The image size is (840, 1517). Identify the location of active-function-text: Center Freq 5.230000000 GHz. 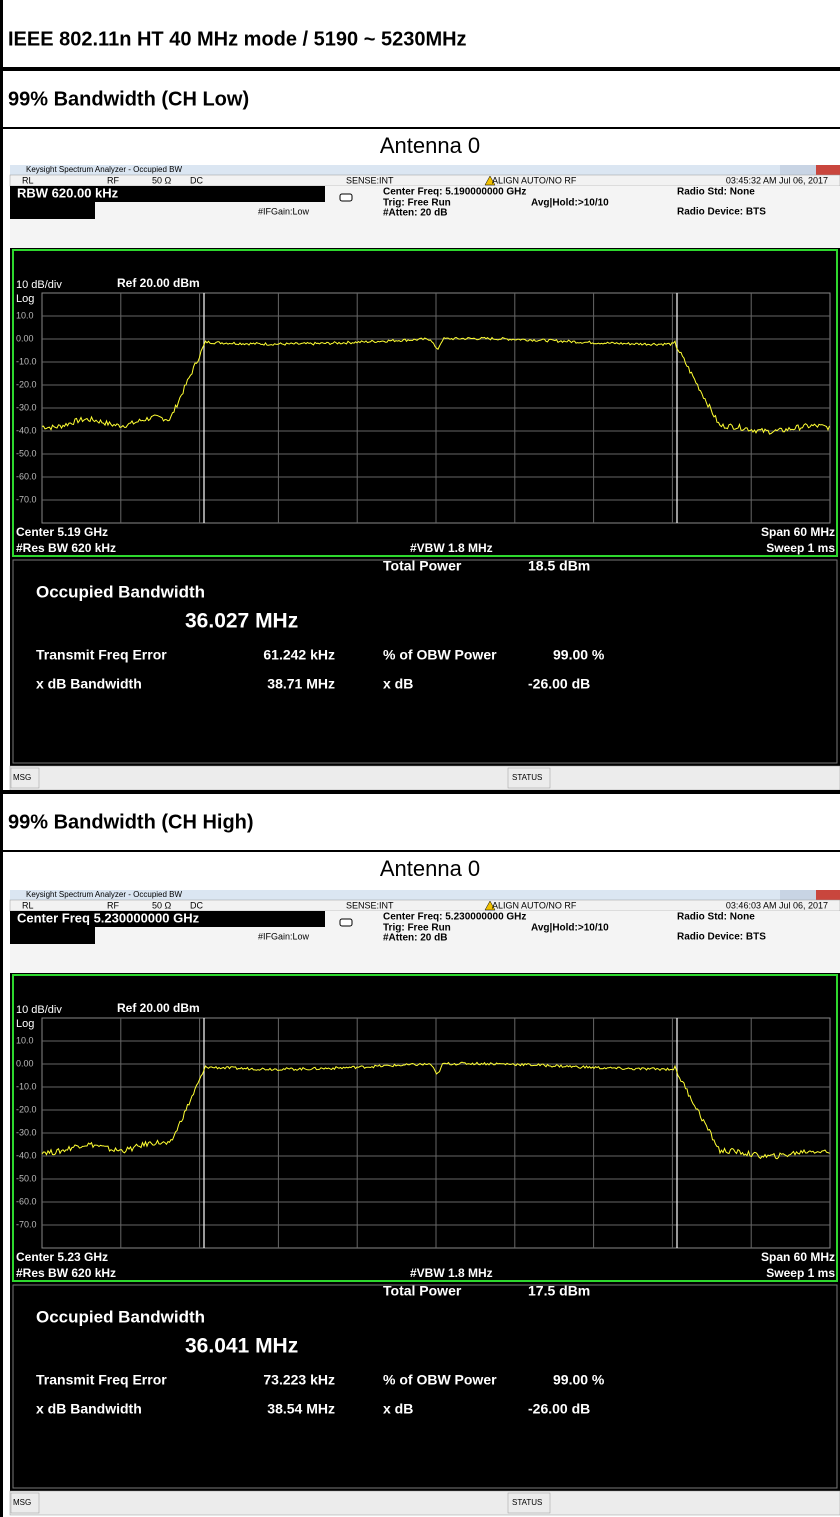
(108, 917).